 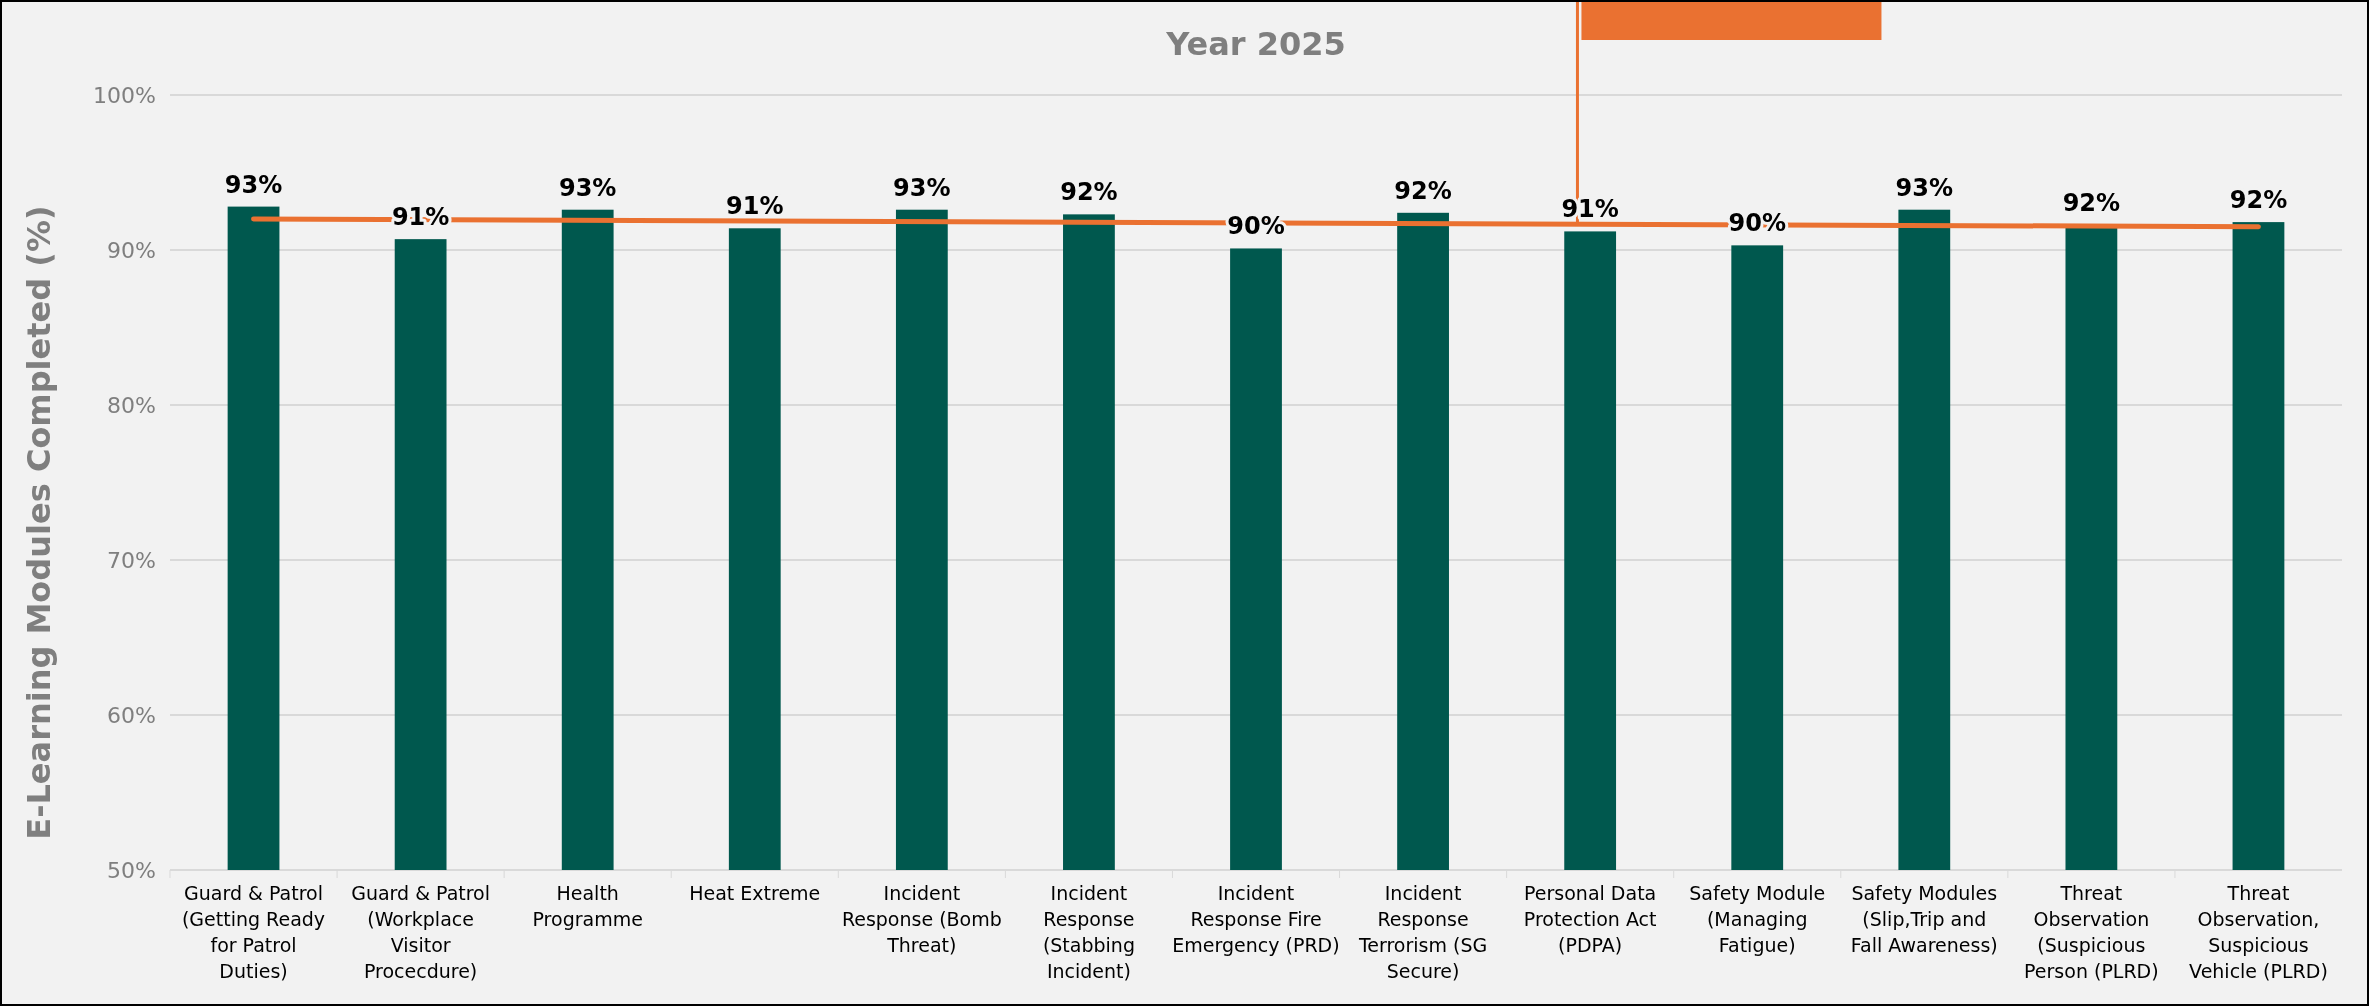 What do you see at coordinates (253, 932) in the screenshot?
I see `x-tick-label: Guard & Patrol (Getting Ready for Patrol Duties)` at bounding box center [253, 932].